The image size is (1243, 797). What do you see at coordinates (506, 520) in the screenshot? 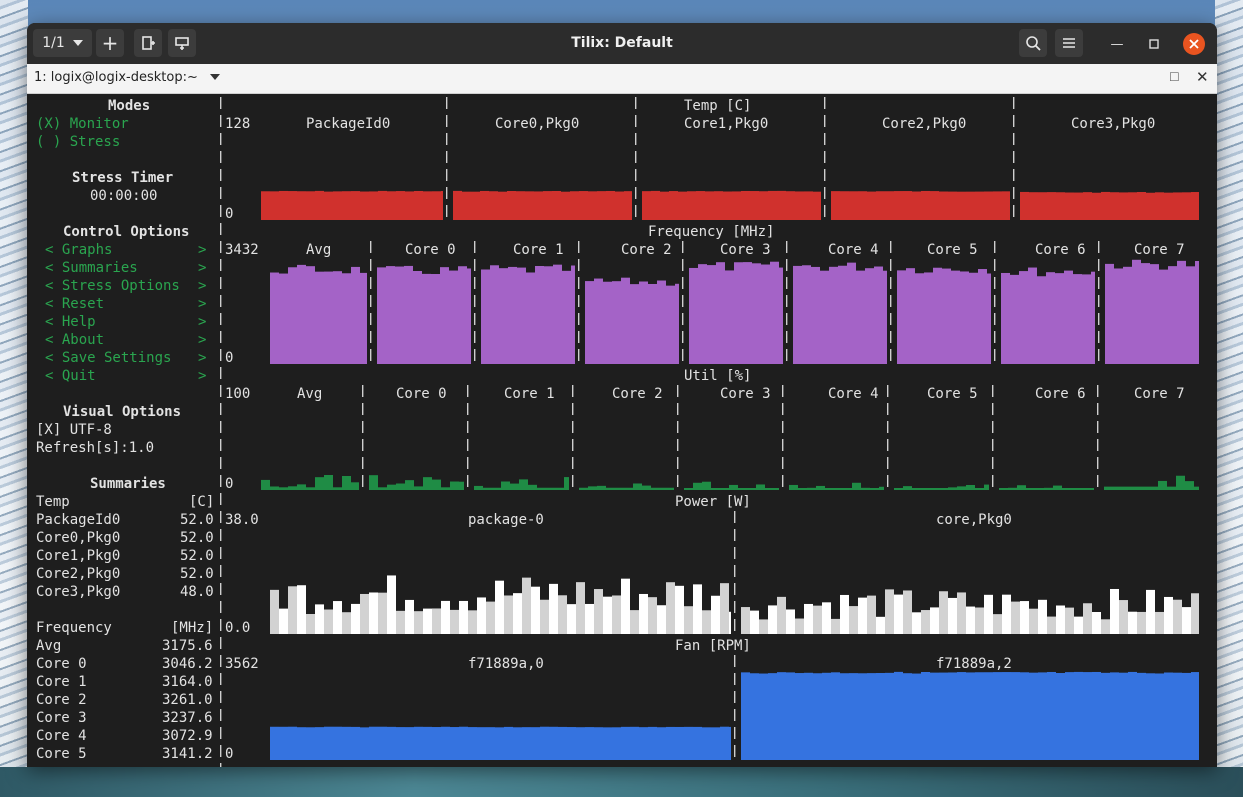
I see `power-column-label: package-0` at bounding box center [506, 520].